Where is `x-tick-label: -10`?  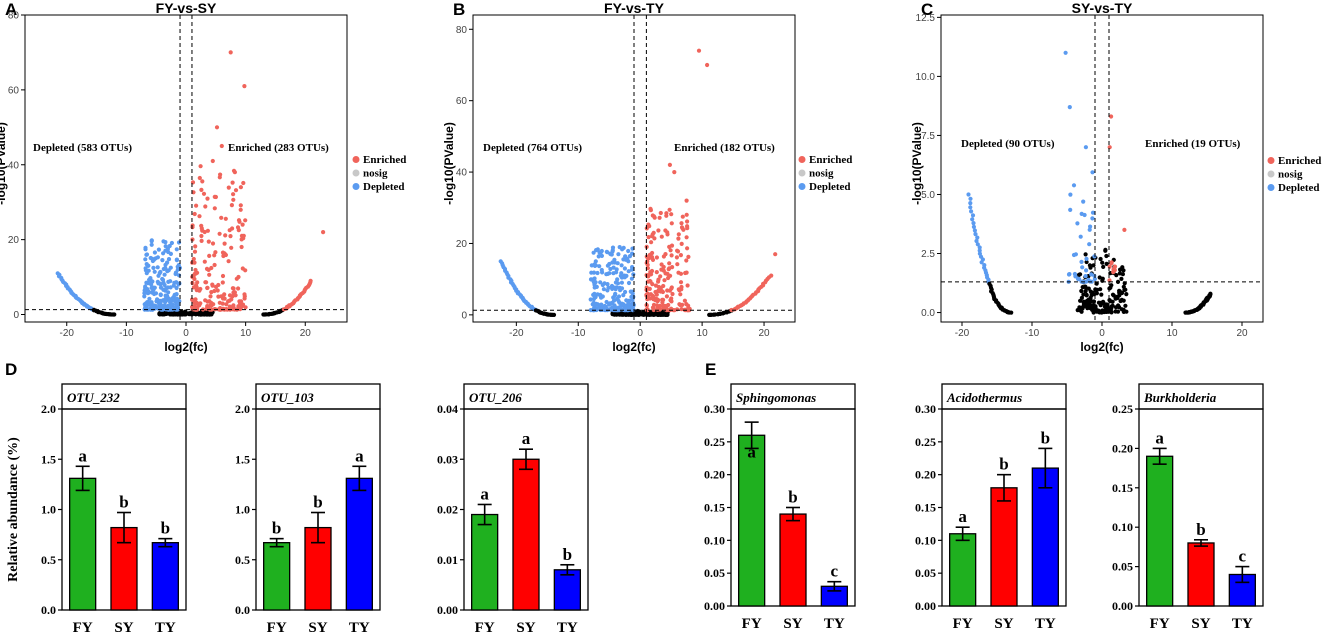
x-tick-label: -10 is located at coordinates (578, 333).